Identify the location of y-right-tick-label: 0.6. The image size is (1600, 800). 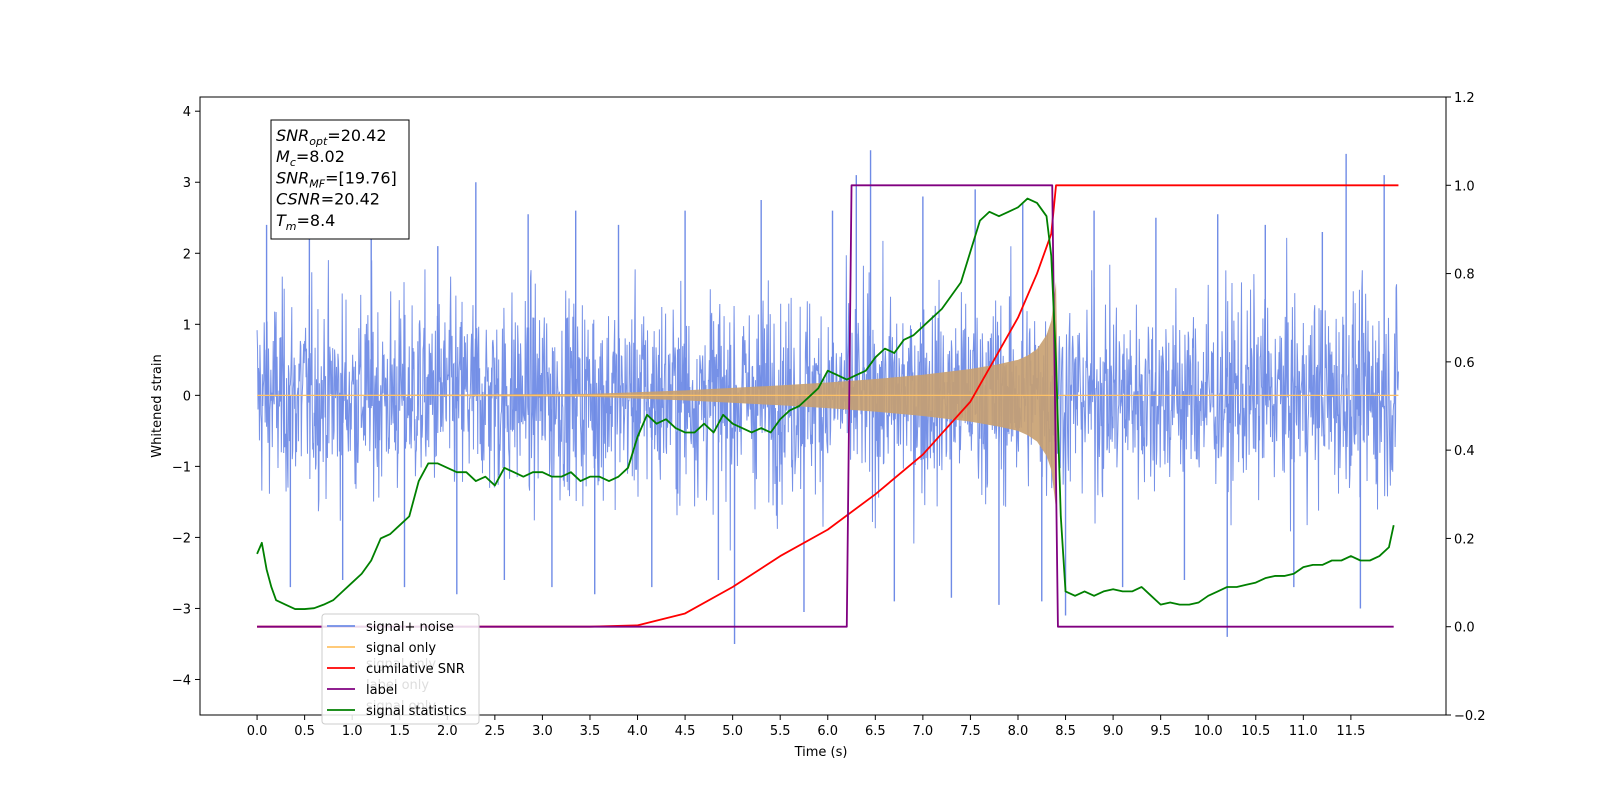
(1464, 363).